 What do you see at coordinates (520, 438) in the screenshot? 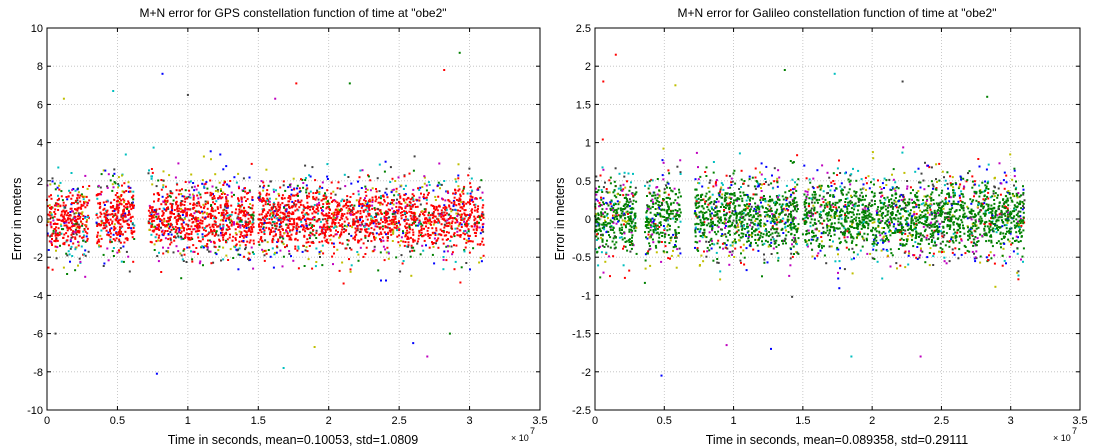
I see `x-exponent-label: × 10` at bounding box center [520, 438].